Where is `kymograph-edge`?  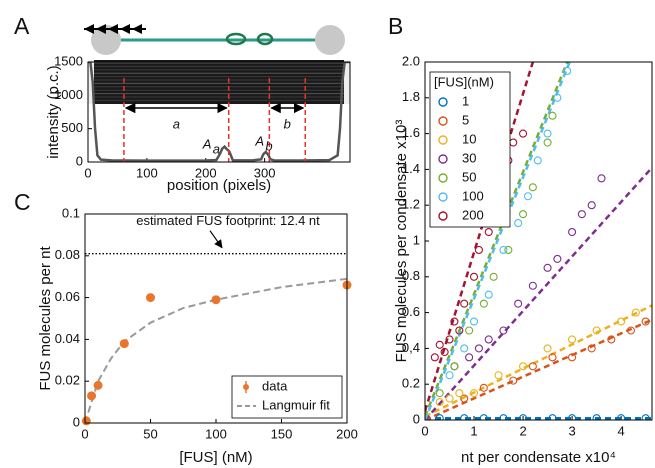 kymograph-edge is located at coordinates (347, 82).